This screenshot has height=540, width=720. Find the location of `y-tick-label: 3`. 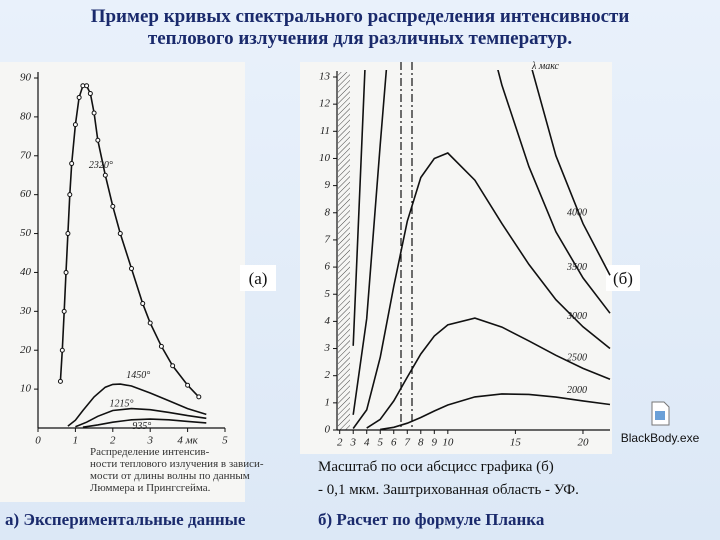

y-tick-label: 3 is located at coordinates (327, 348).